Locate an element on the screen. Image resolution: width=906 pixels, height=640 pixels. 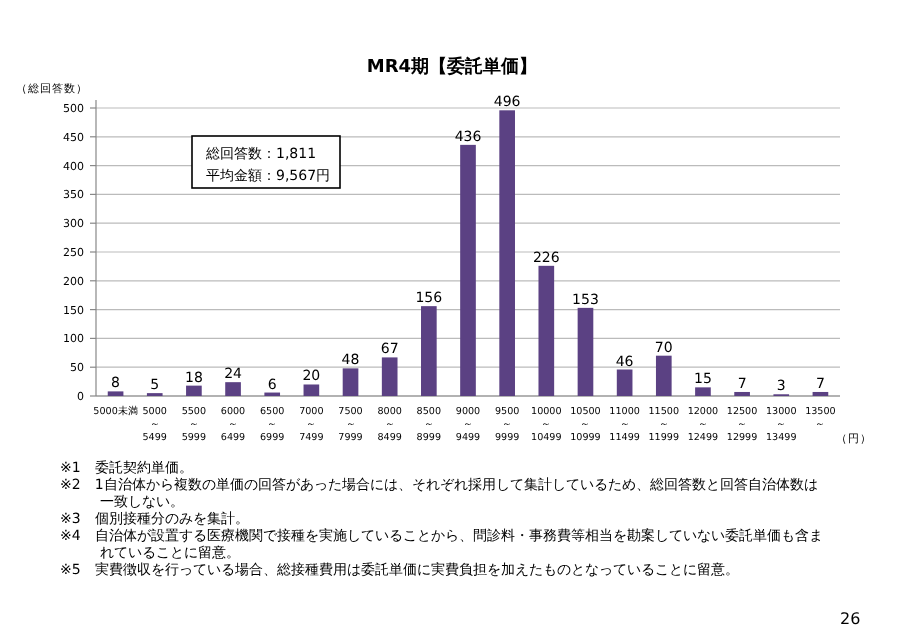
chart-title: MR4期【委託単価】 is located at coordinates (452, 67).